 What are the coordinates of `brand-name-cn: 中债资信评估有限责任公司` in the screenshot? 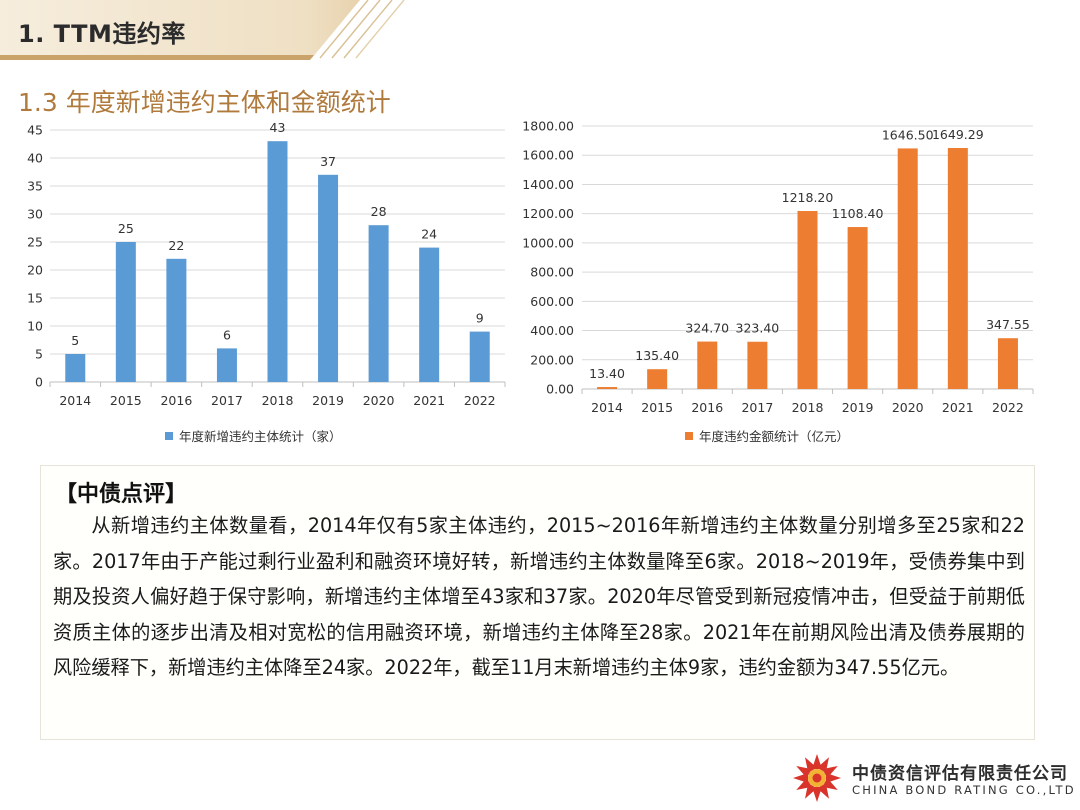 It's located at (960, 774).